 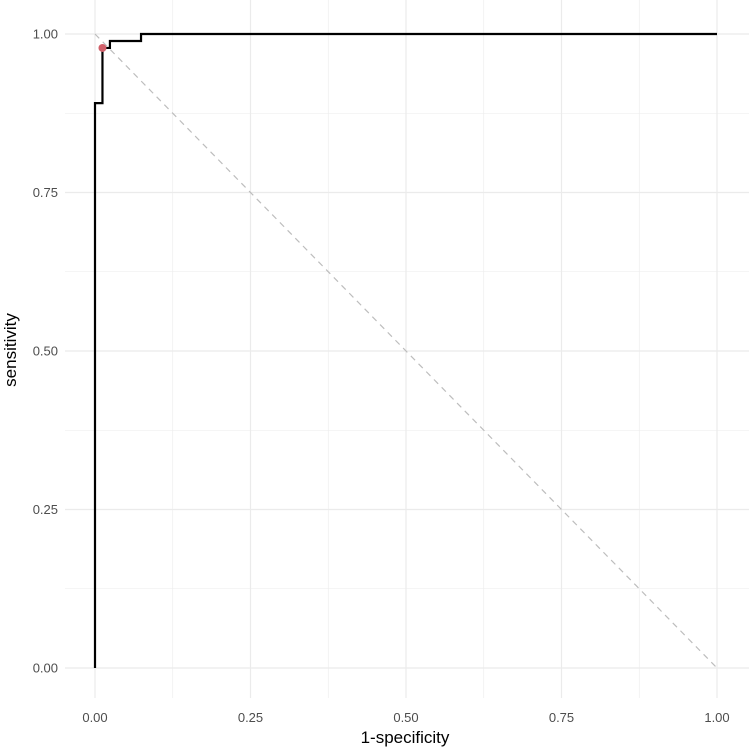 What do you see at coordinates (561, 717) in the screenshot?
I see `x-tick-label: 0.75` at bounding box center [561, 717].